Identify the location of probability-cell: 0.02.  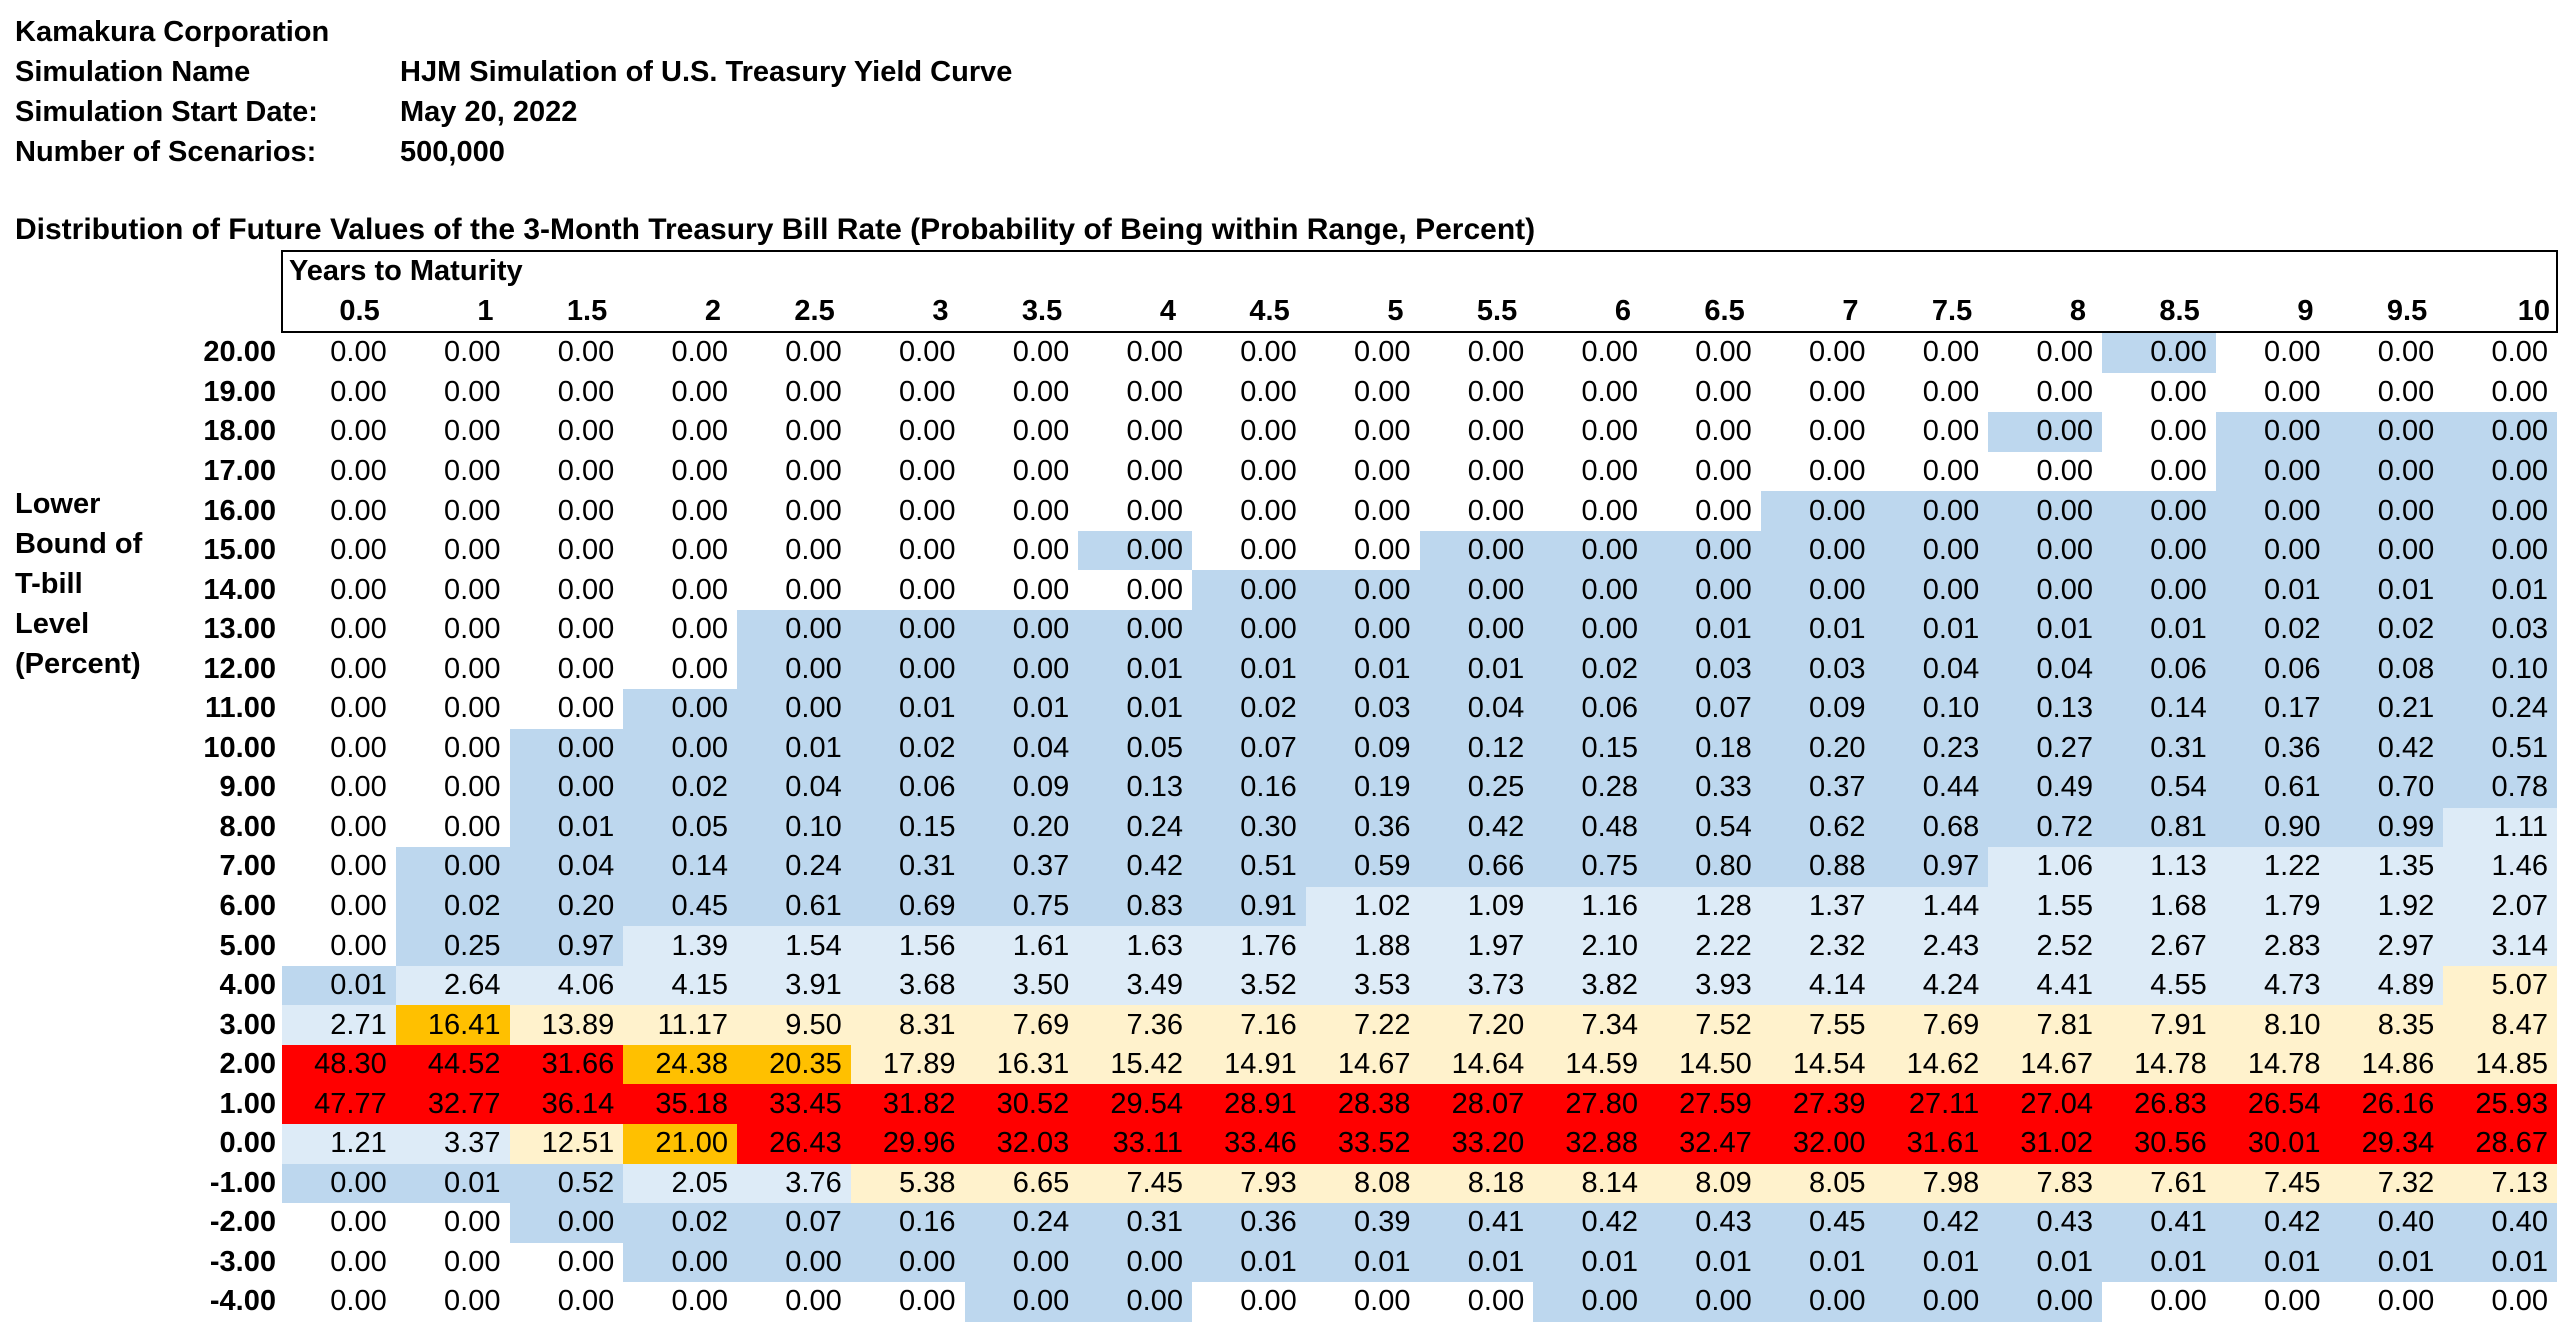
(907, 748).